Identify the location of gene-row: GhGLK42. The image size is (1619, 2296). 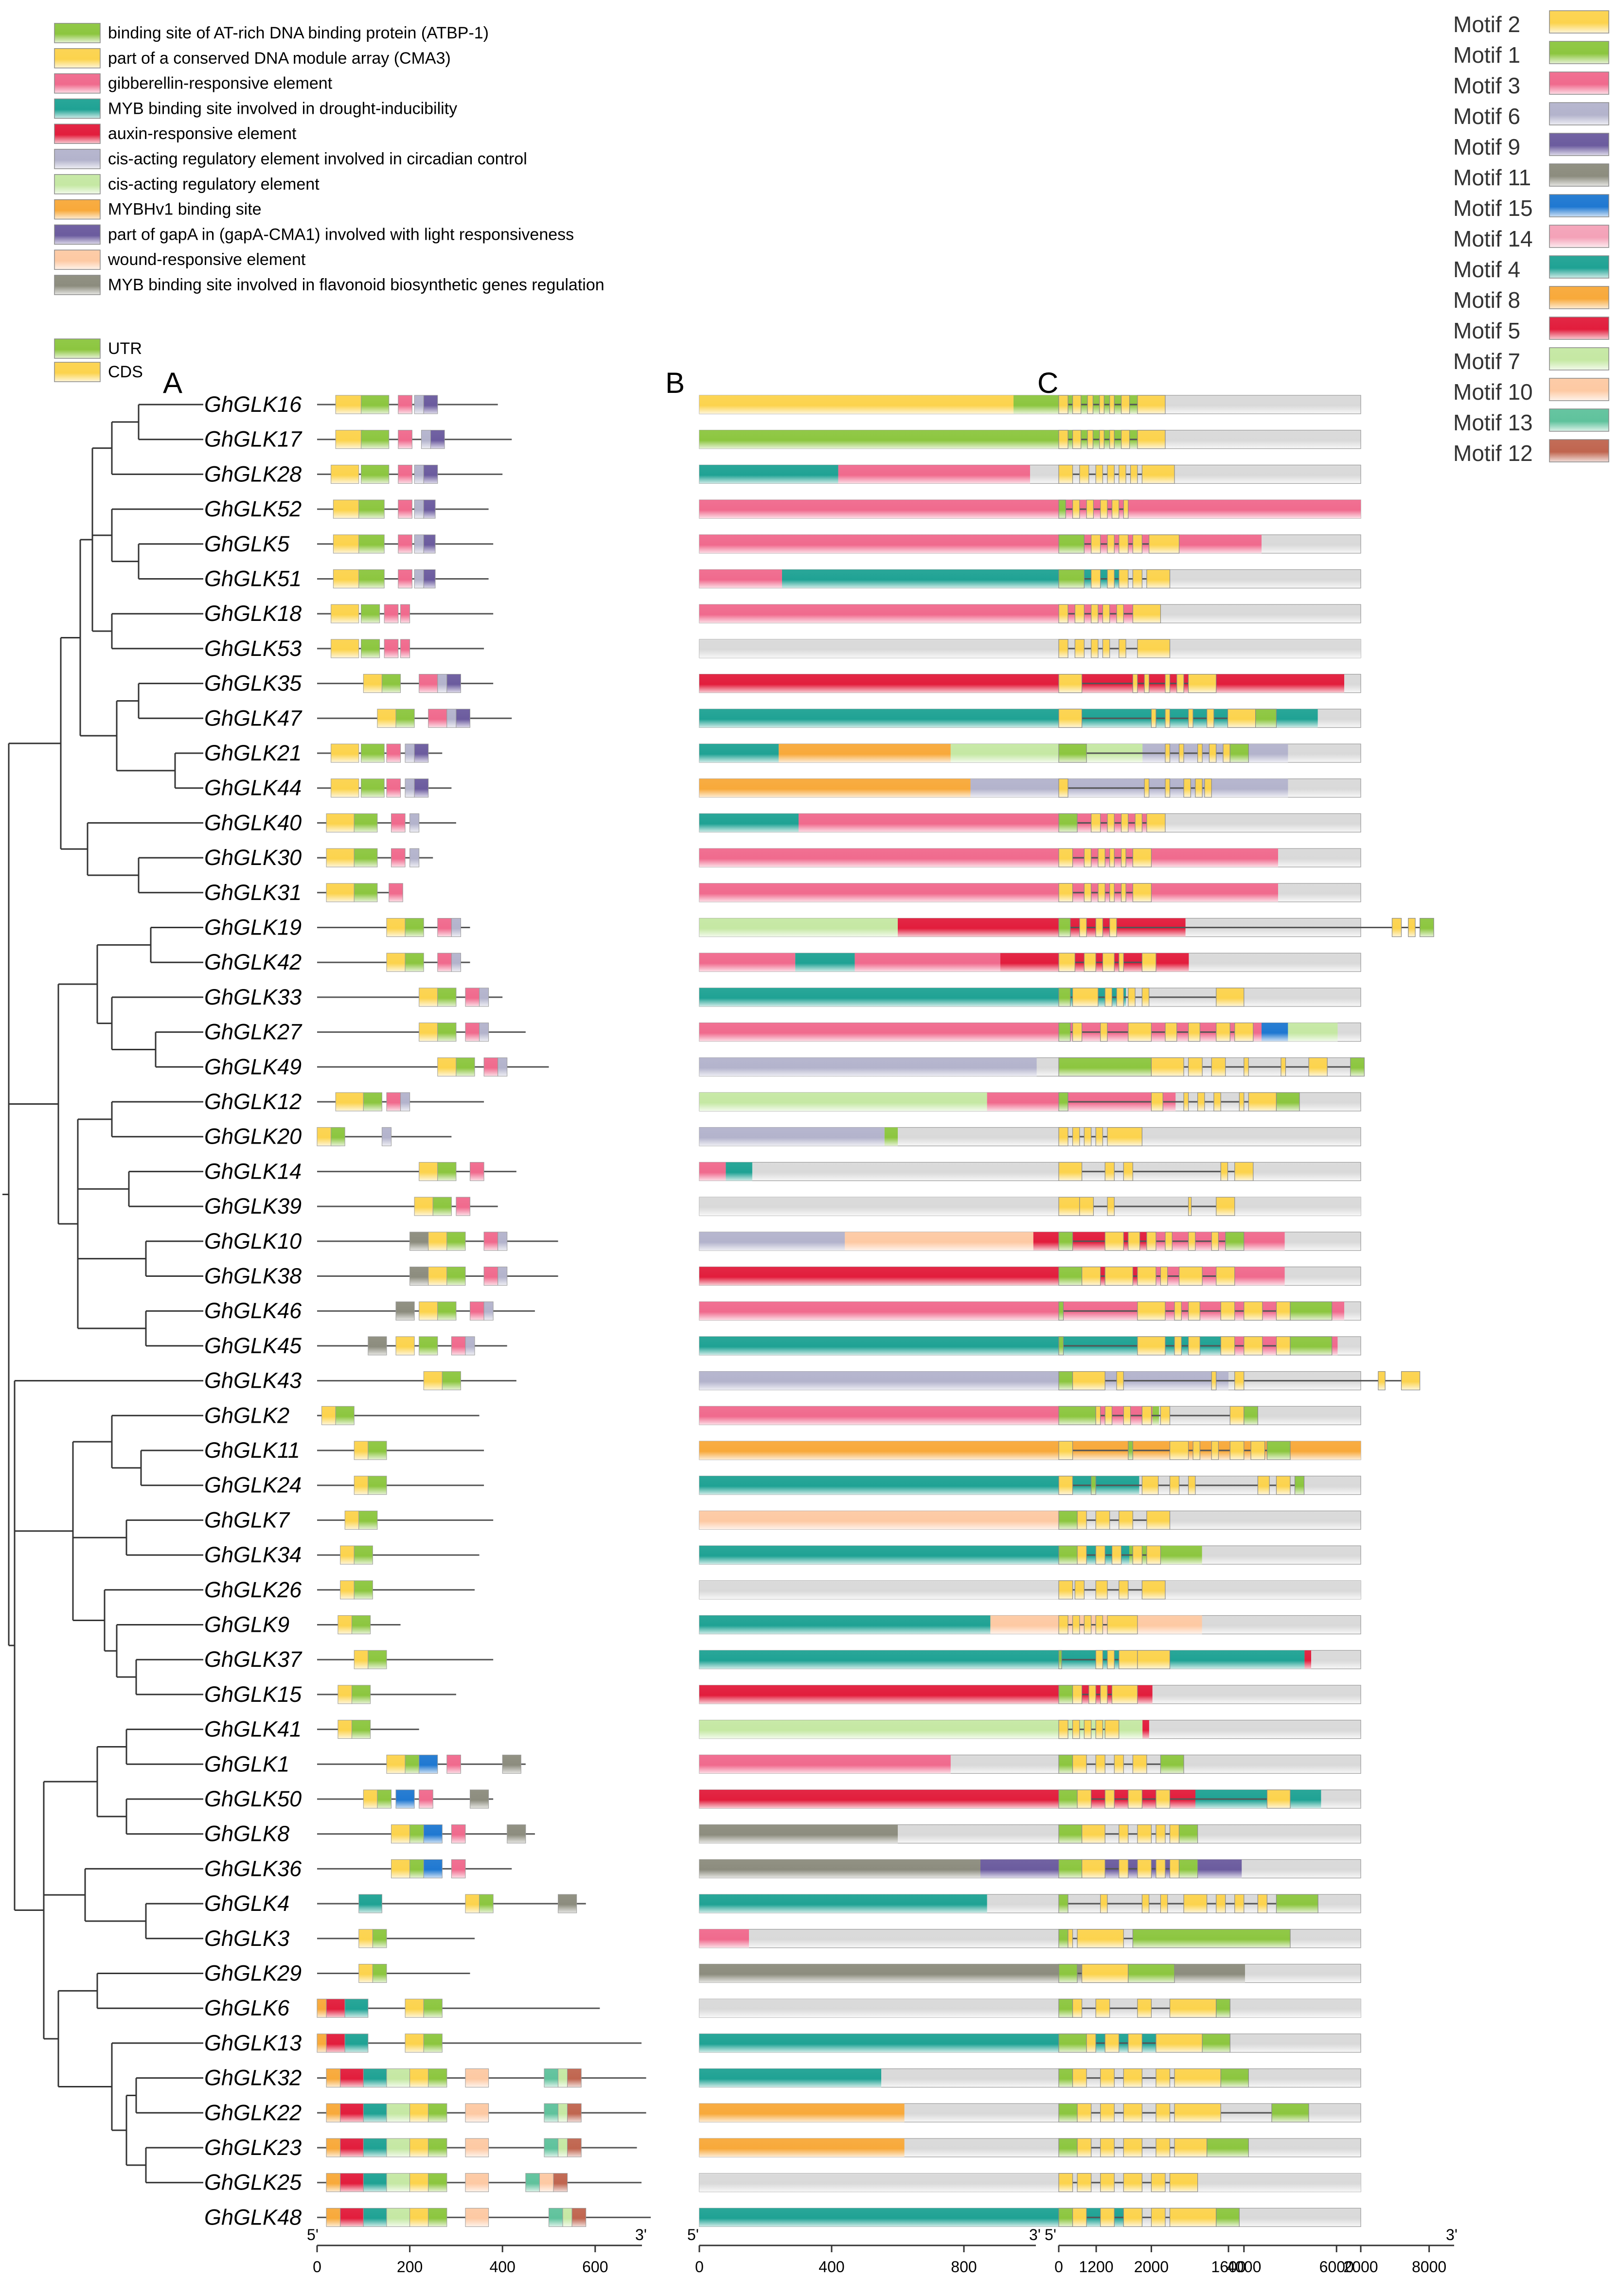
(782, 962).